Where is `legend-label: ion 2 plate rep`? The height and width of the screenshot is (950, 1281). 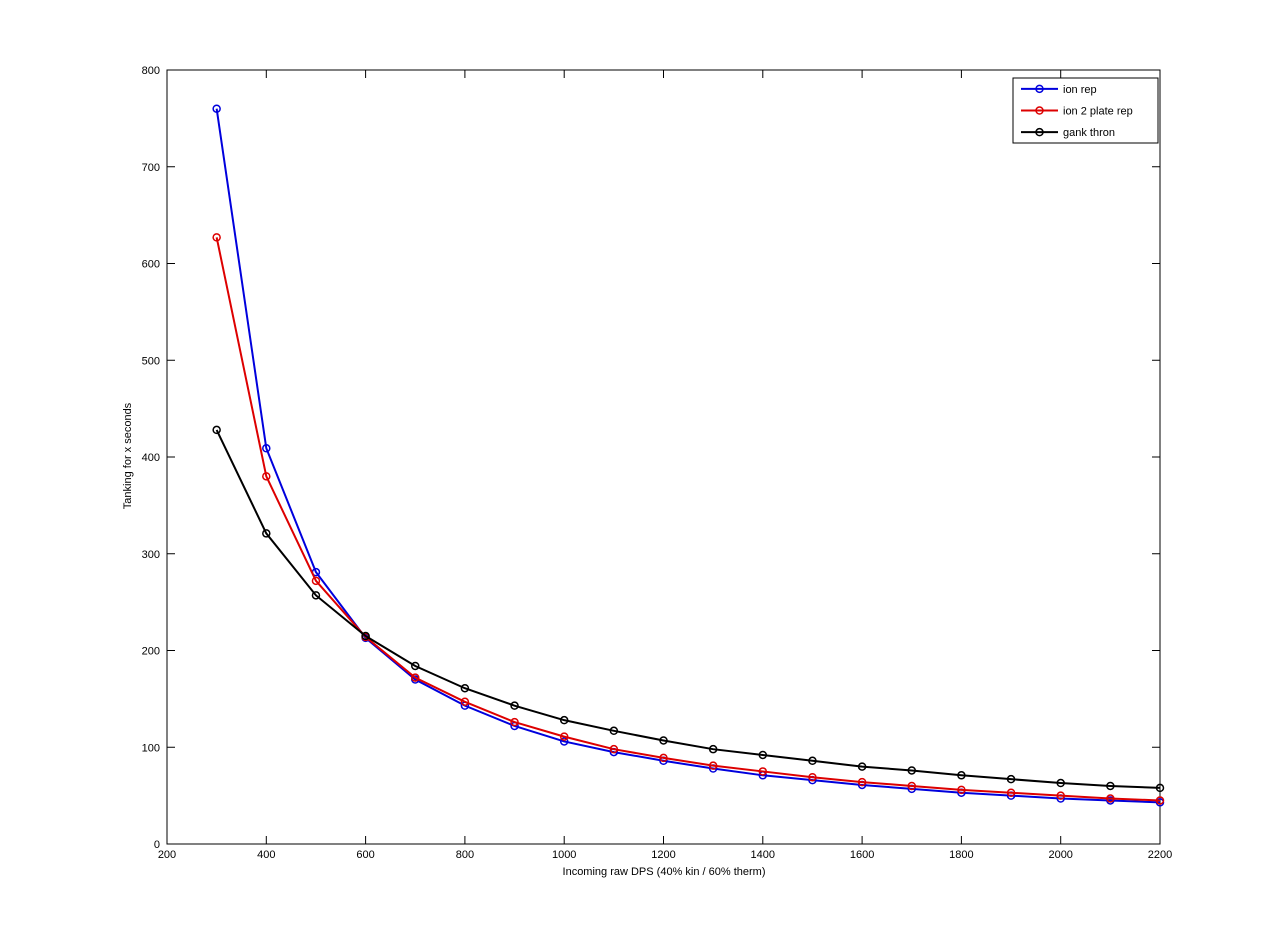 legend-label: ion 2 plate rep is located at coordinates (1098, 112).